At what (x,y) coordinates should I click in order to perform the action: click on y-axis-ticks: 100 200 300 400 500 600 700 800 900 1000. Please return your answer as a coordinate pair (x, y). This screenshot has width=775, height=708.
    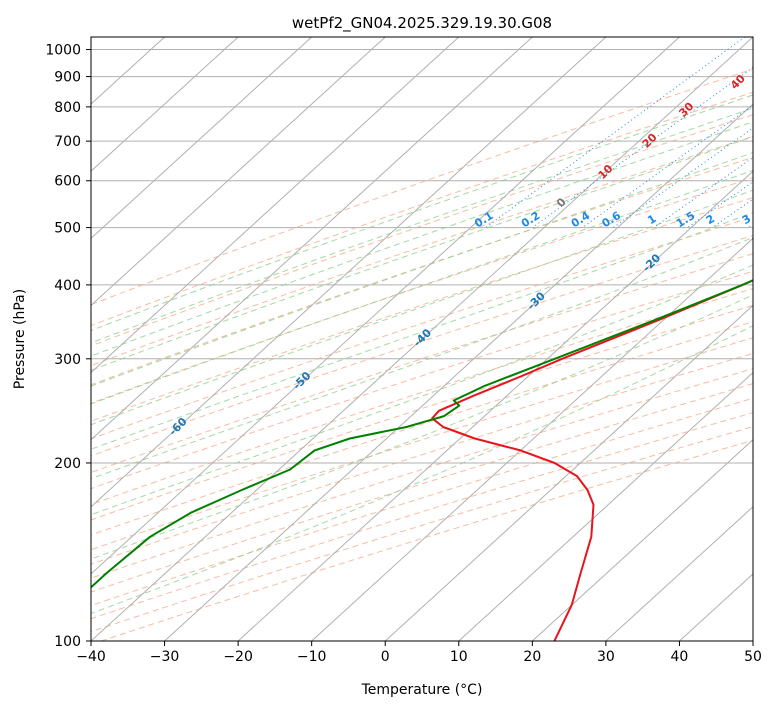
    Looking at the image, I should click on (68, 346).